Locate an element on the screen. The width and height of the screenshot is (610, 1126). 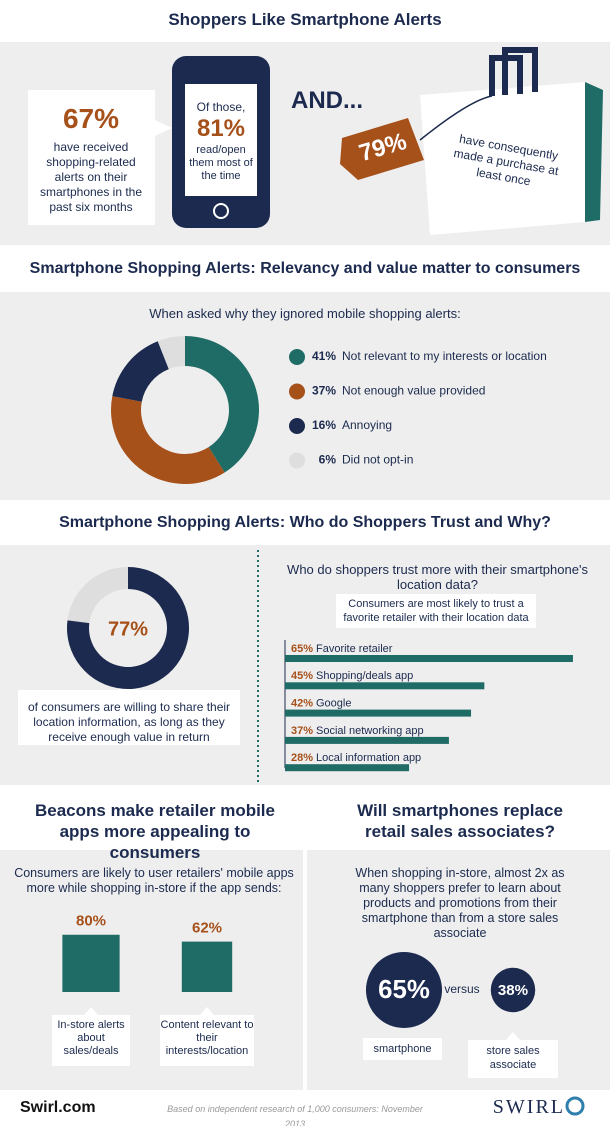
connector: versus is located at coordinates (461, 989).